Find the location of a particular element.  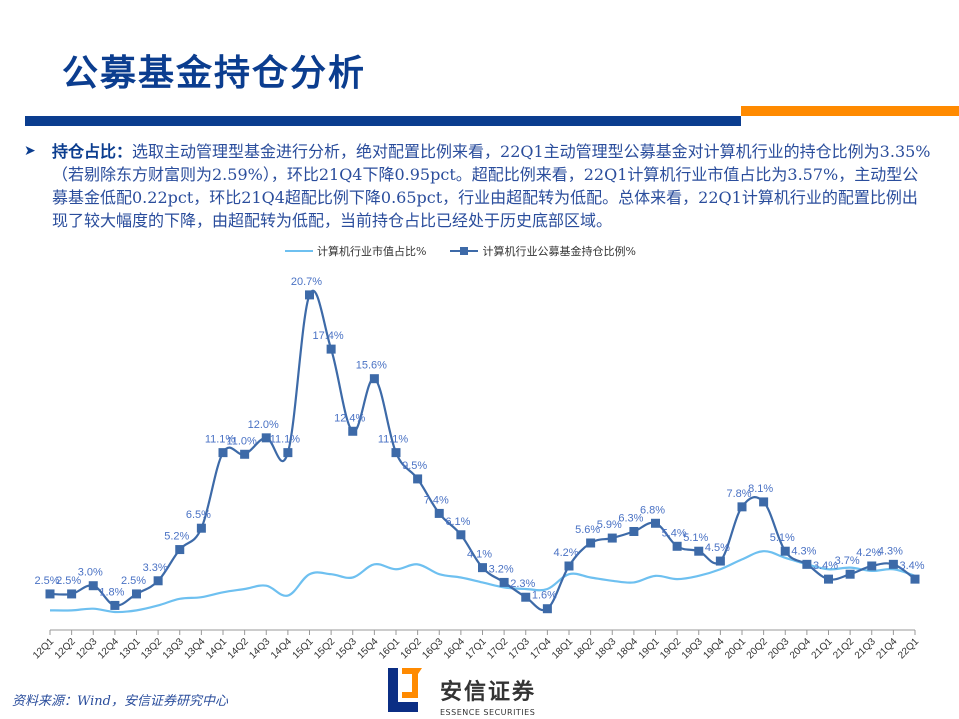

x-tick-label: 13Q1 is located at coordinates (130, 648).